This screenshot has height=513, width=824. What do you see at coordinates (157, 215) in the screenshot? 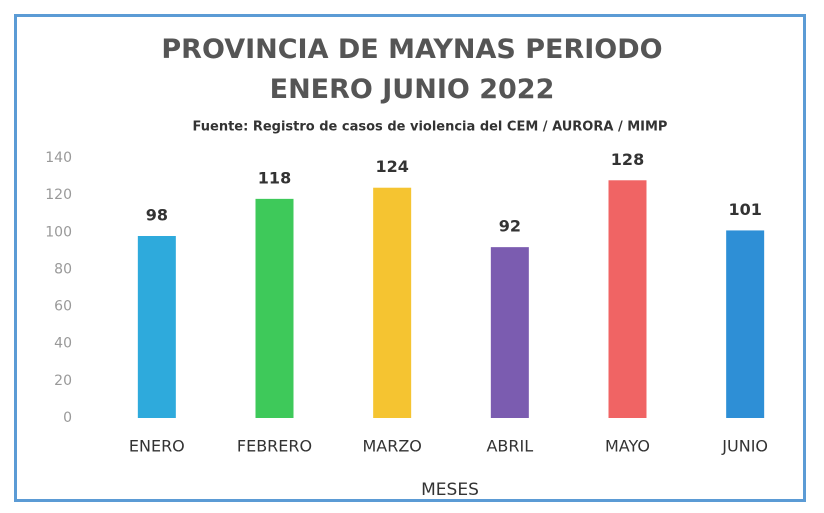
I see `data-label: 98` at bounding box center [157, 215].